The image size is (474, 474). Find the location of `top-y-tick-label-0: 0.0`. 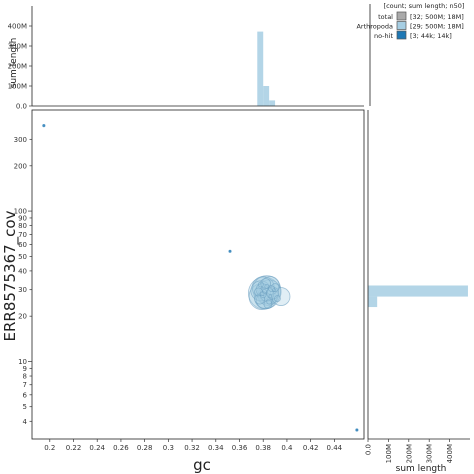

top-y-tick-label-0: 0.0 is located at coordinates (21, 107).